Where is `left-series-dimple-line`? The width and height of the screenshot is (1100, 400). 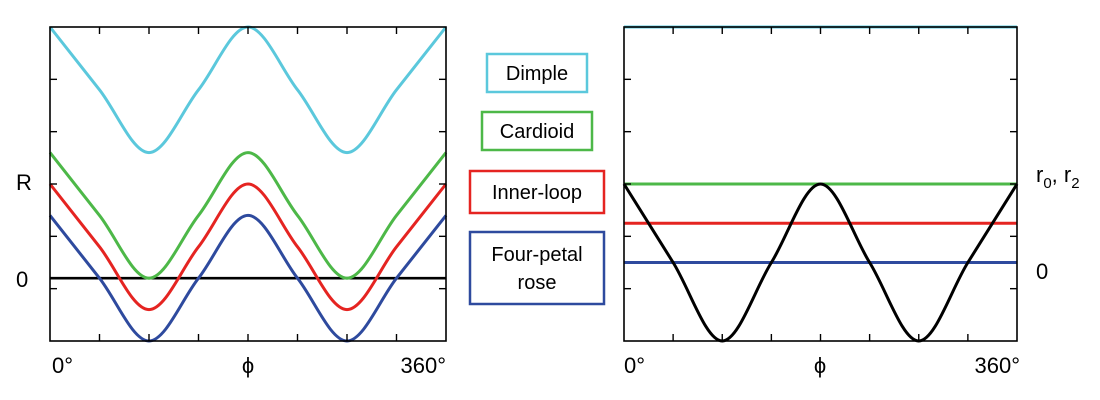
left-series-dimple-line is located at coordinates (248, 90).